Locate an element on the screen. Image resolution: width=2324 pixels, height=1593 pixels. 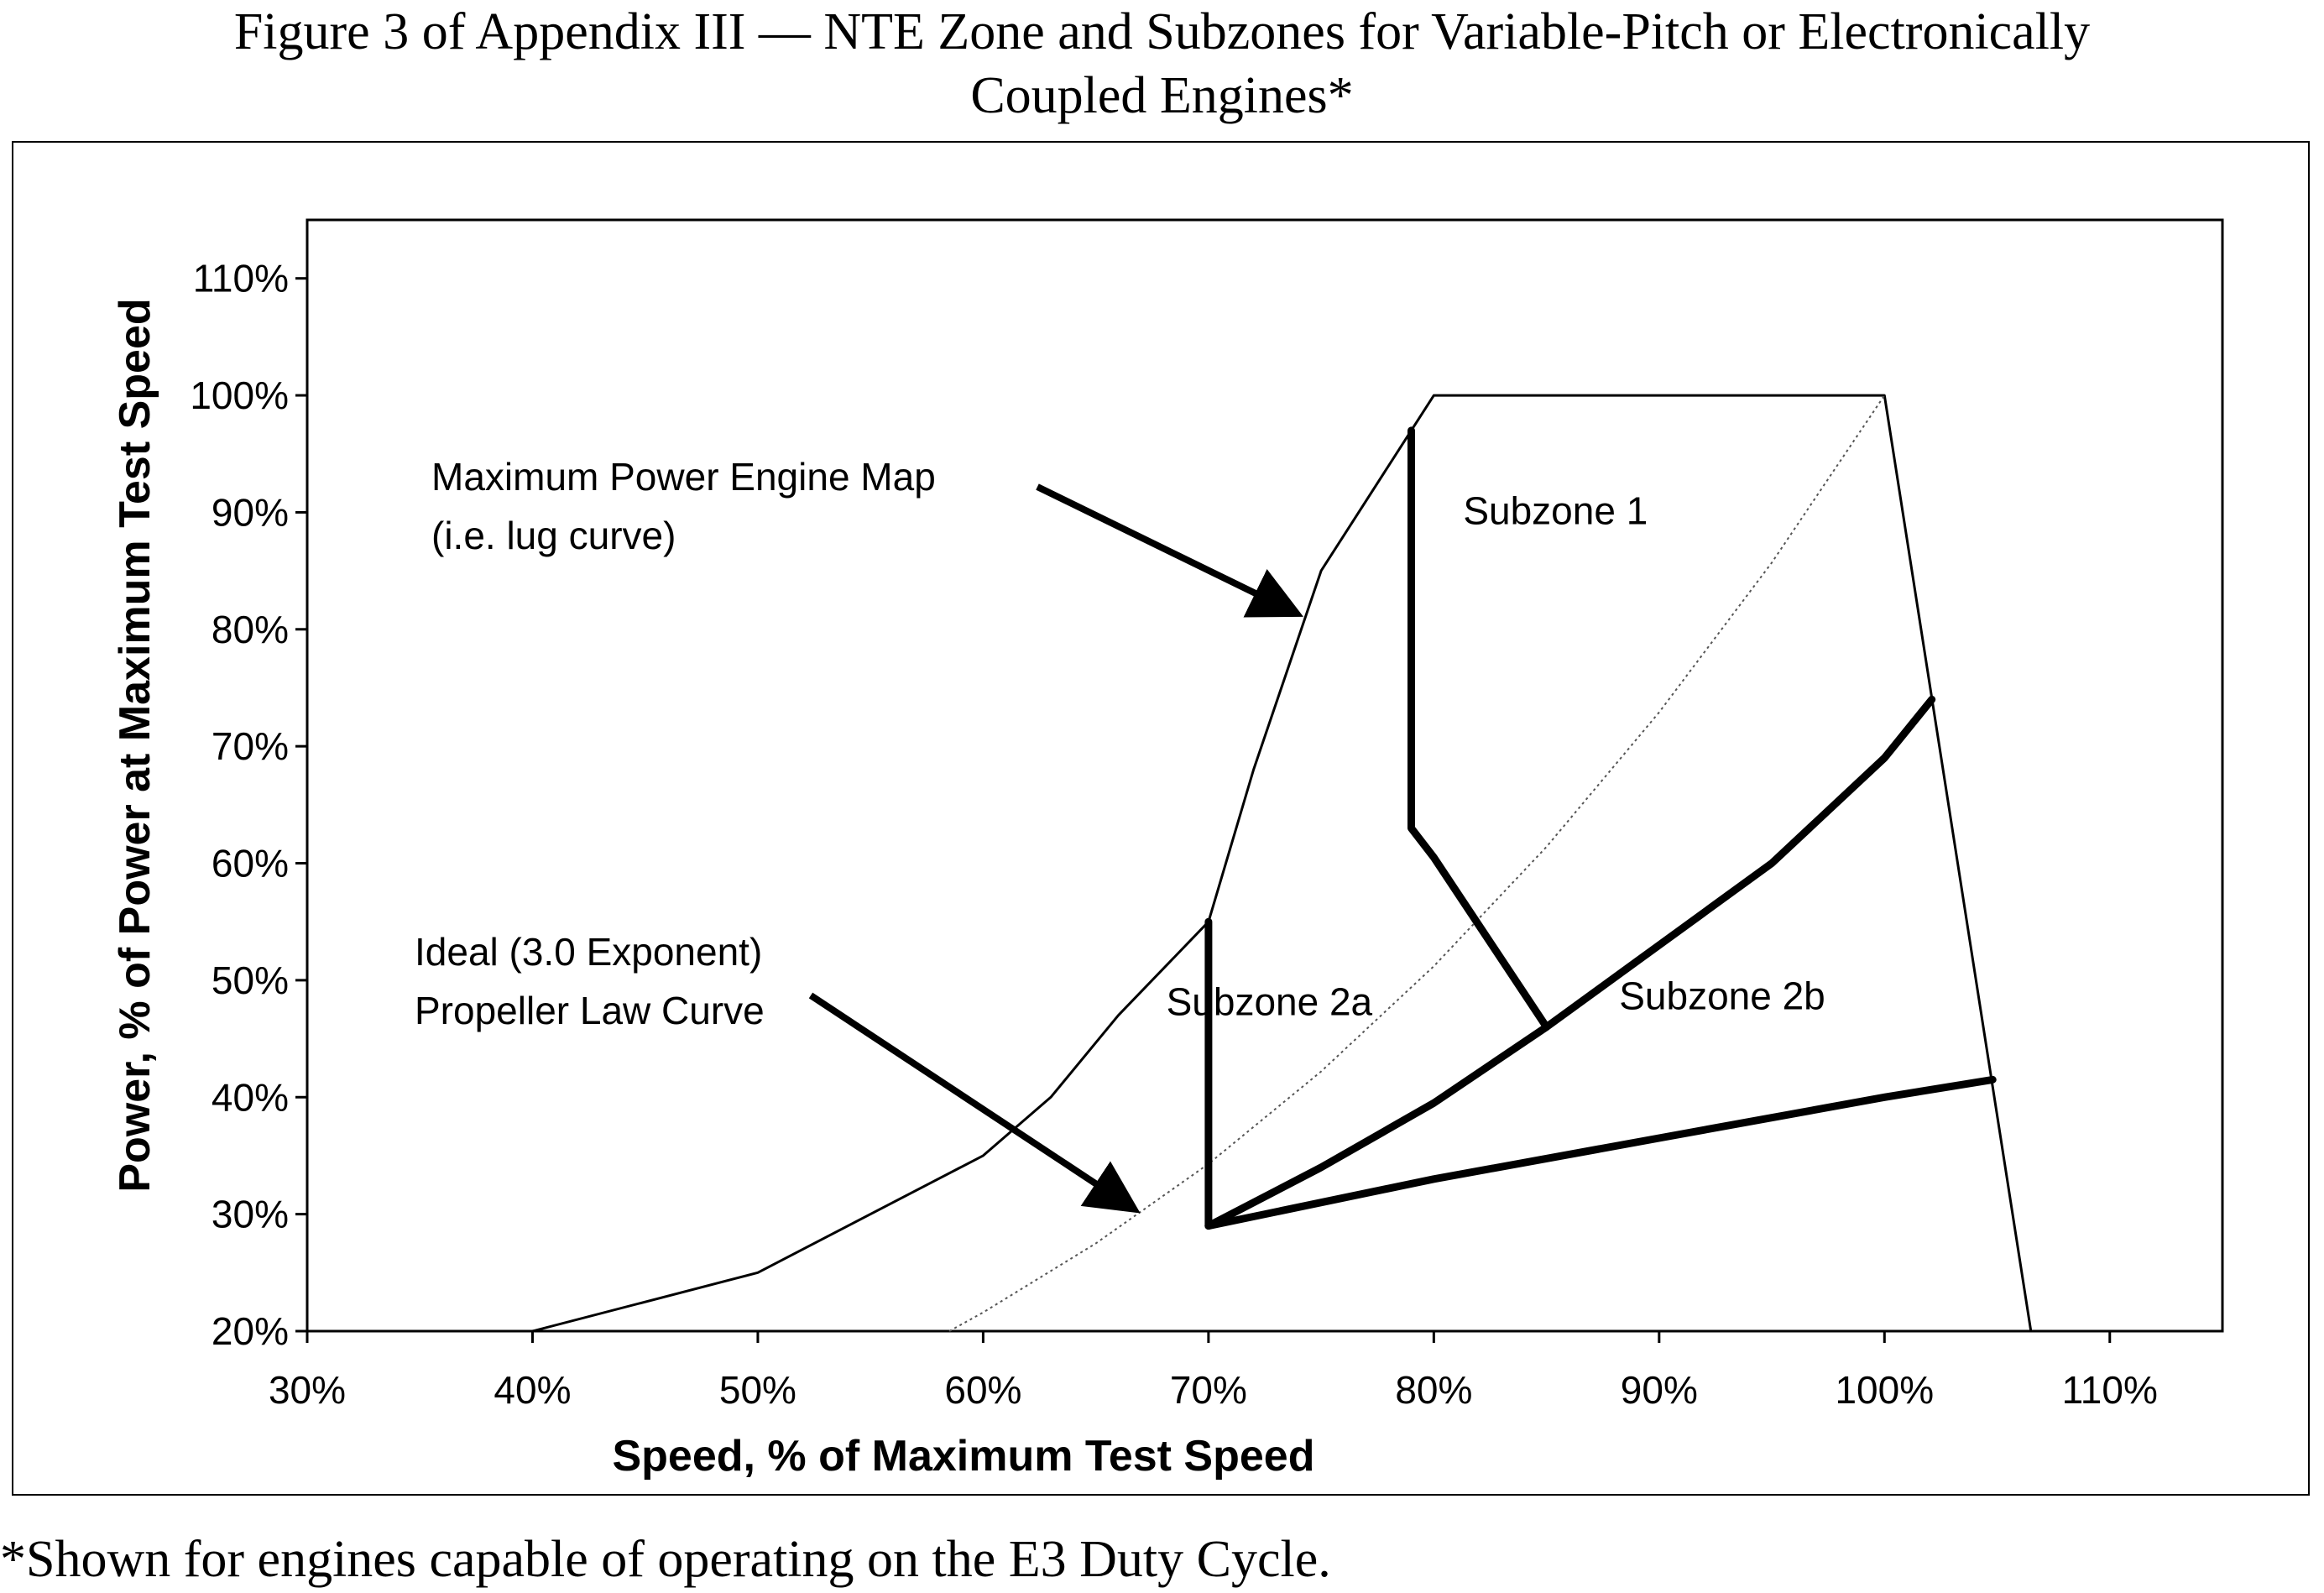
y-tick-label: 50% is located at coordinates (250, 980).